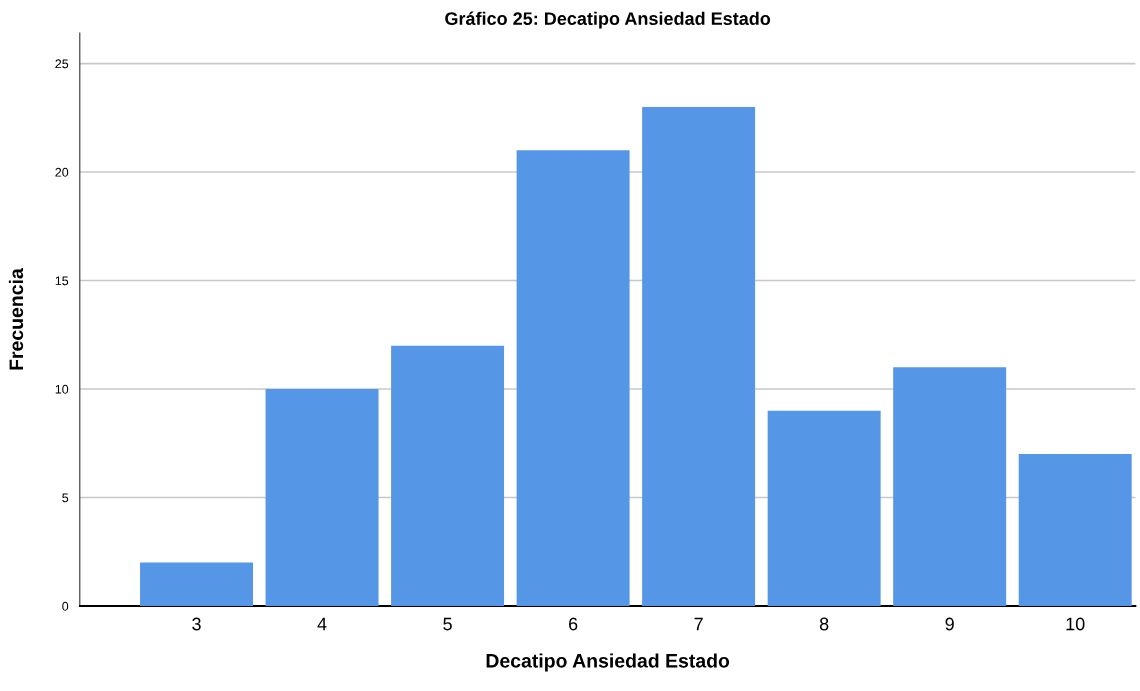 The image size is (1140, 691). I want to click on chart-title: Gráfico 25: Decatipo Ansiedad Estado, so click(608, 20).